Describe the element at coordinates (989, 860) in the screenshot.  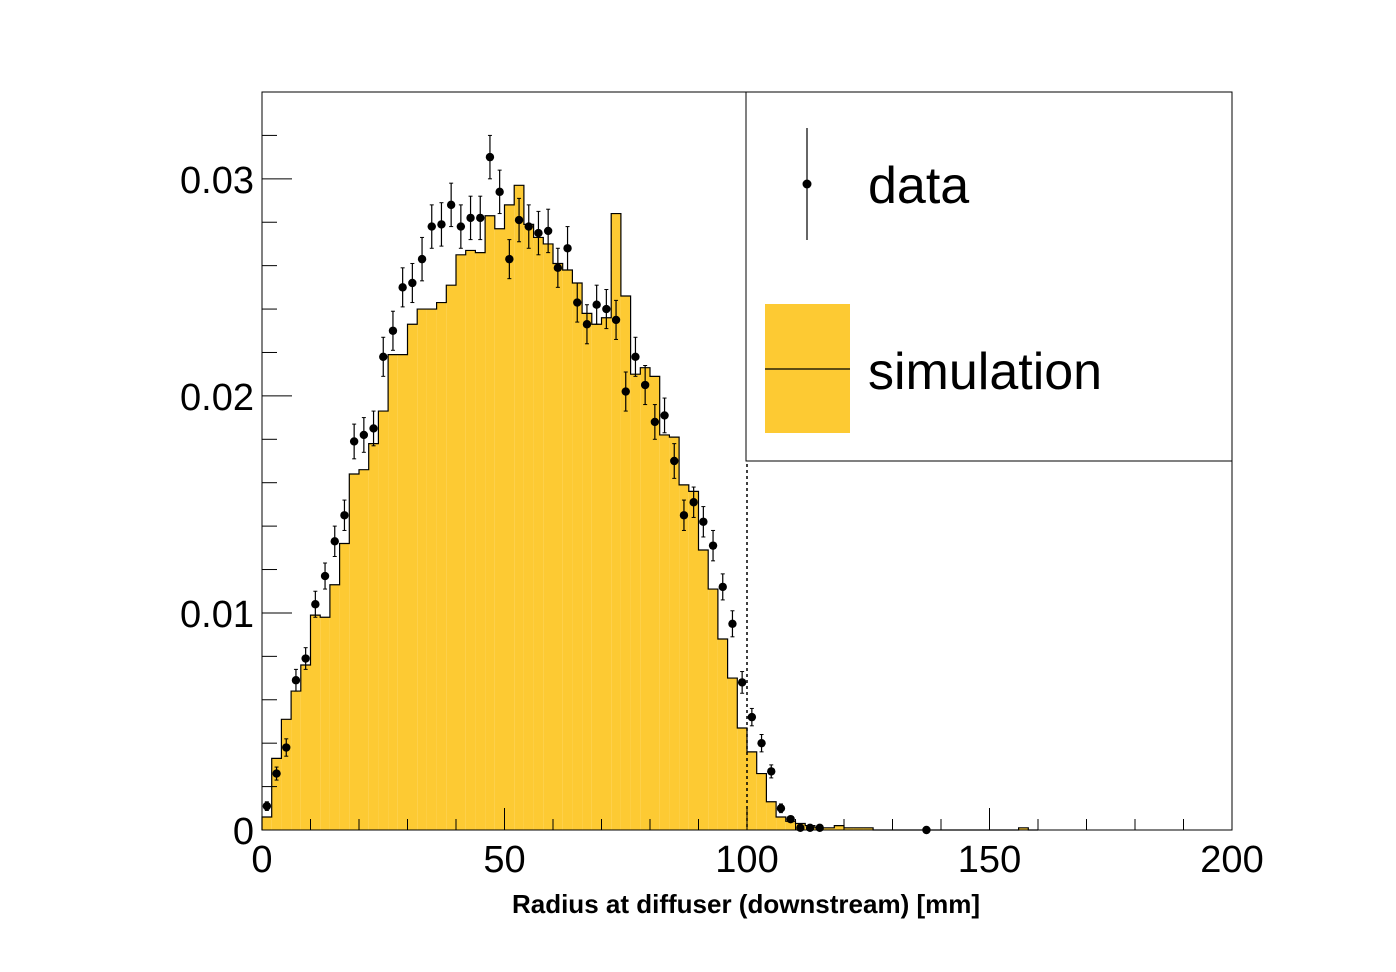
I see `x-tick-label: 150` at that location.